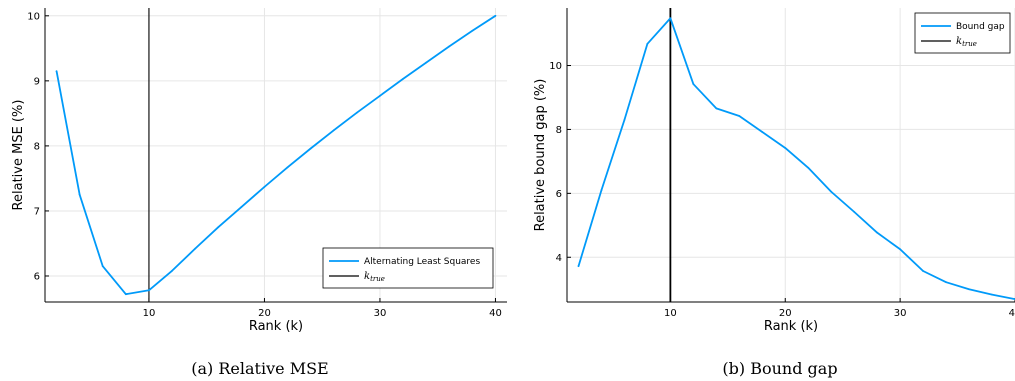  Describe the element at coordinates (980, 27) in the screenshot. I see `legend-label-series: Bound gap` at that location.